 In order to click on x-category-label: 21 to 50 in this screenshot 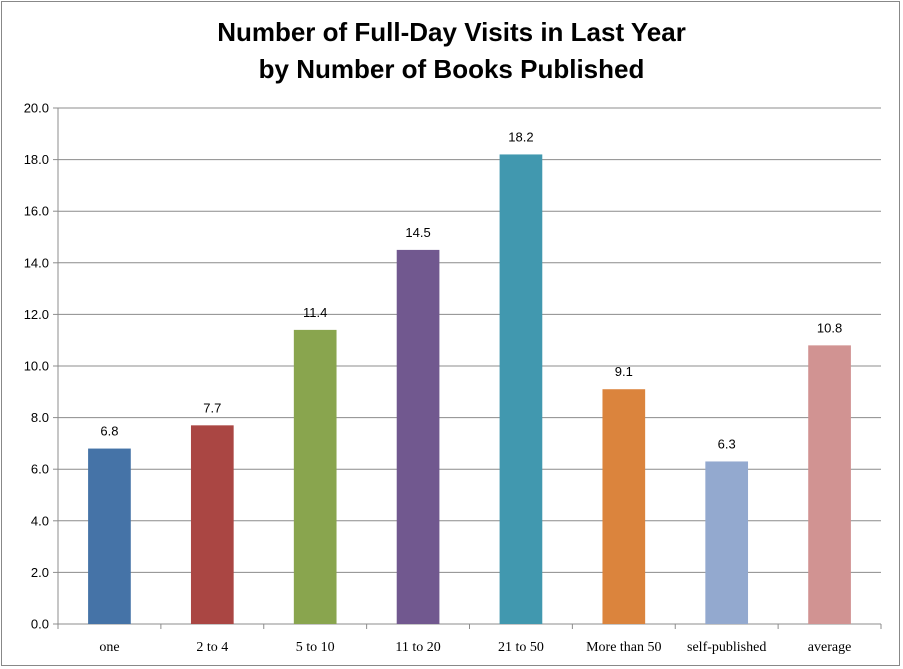, I will do `click(521, 647)`.